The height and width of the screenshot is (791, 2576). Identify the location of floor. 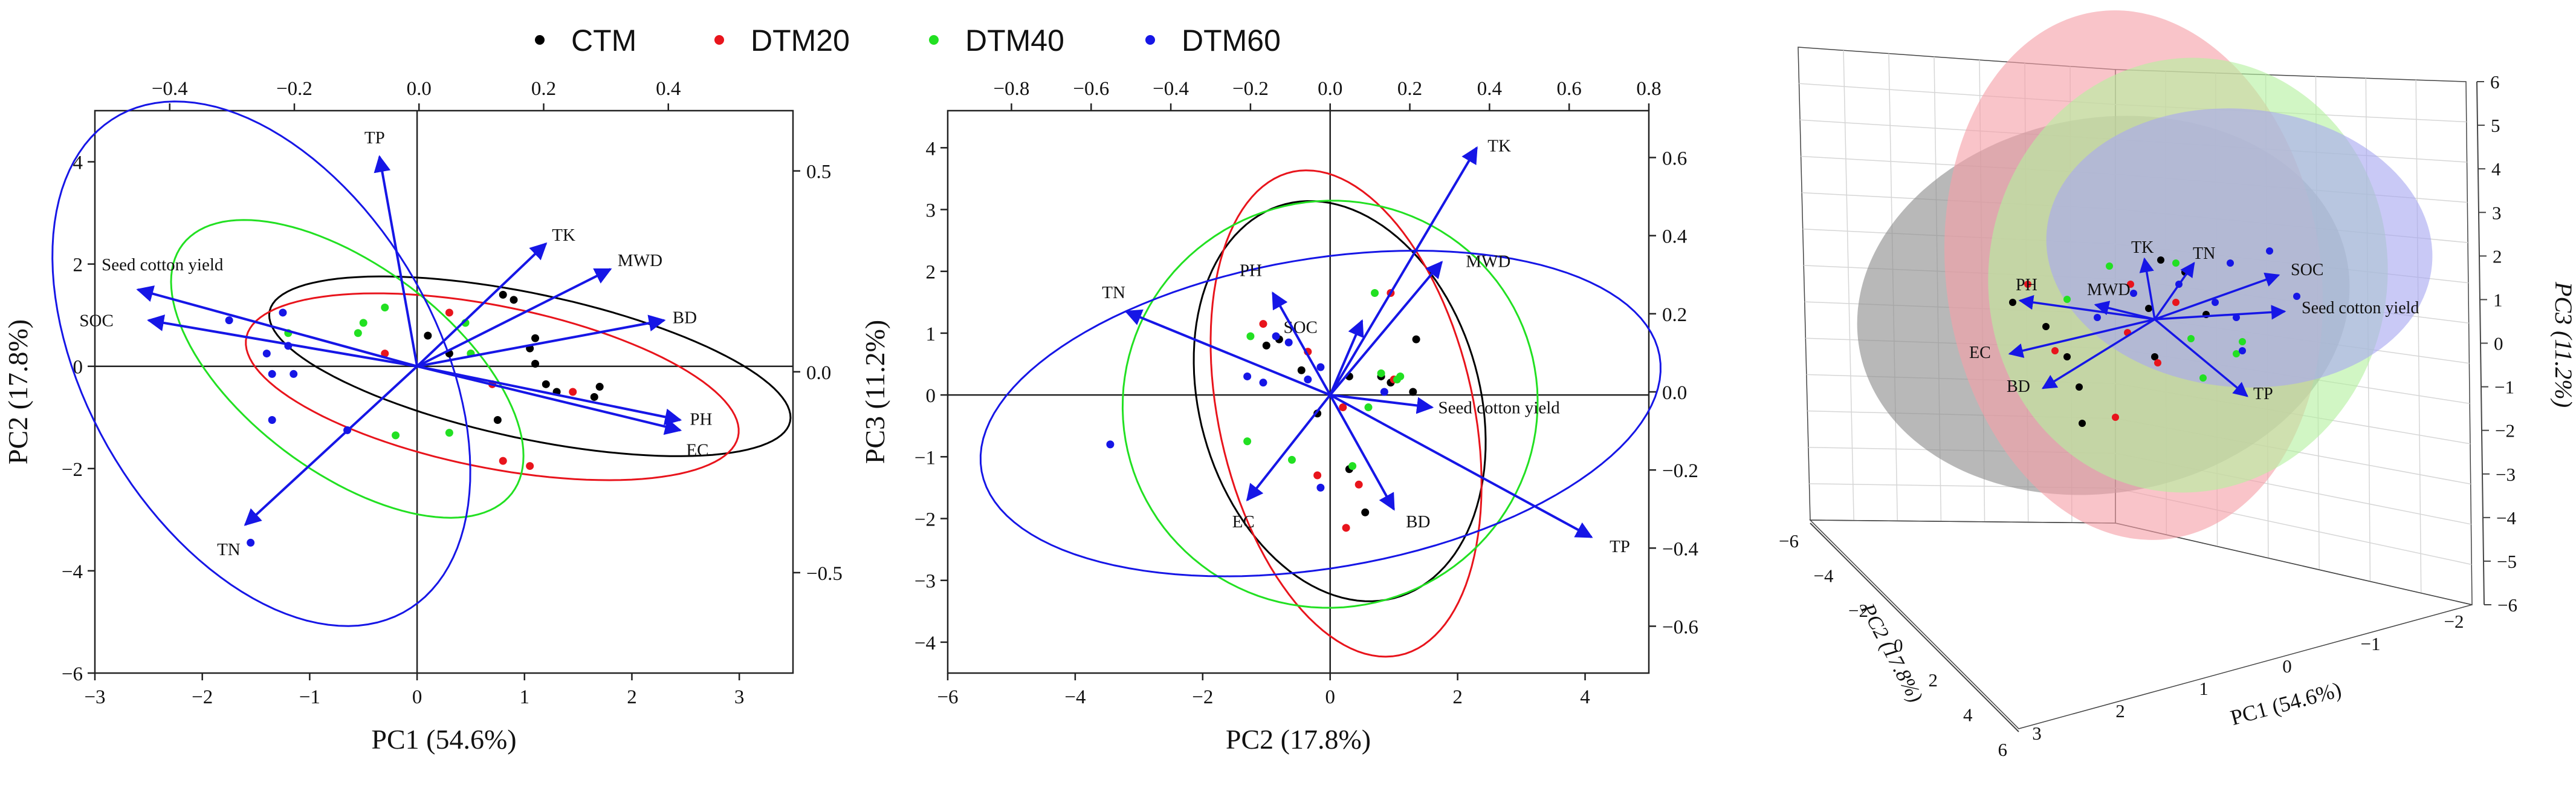
(2141, 624).